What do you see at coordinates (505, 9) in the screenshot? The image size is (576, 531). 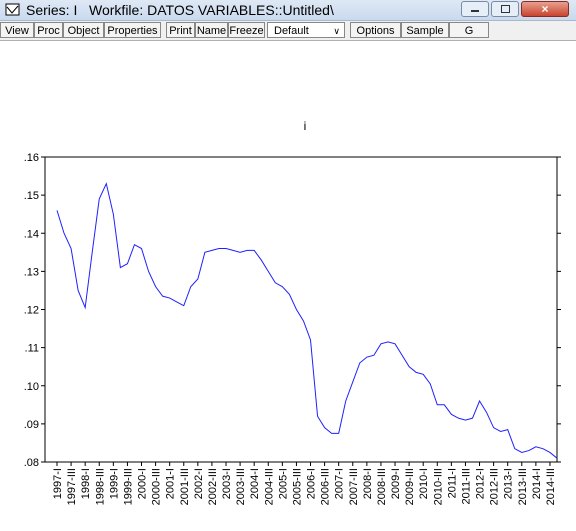 I see `maximize-button` at bounding box center [505, 9].